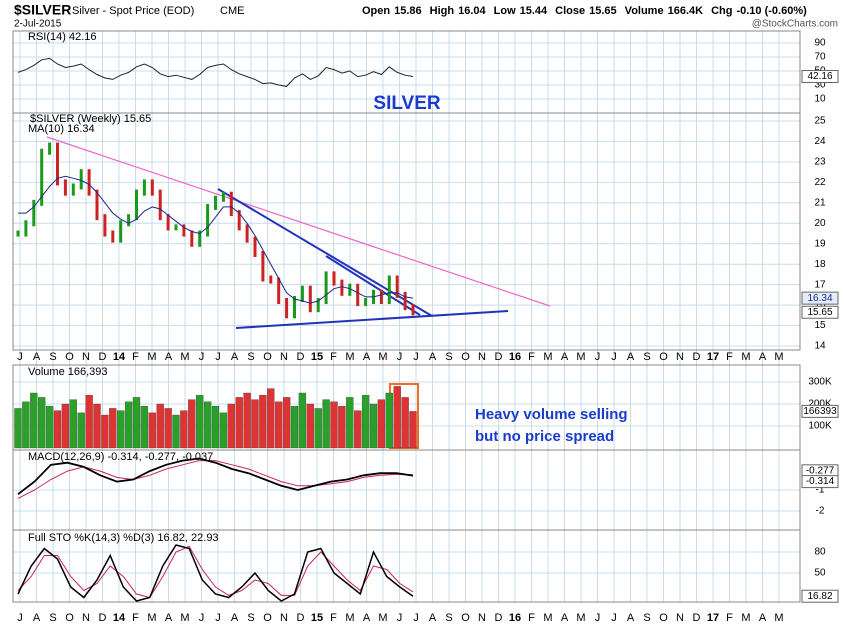 This screenshot has height=634, width=844. Describe the element at coordinates (820, 162) in the screenshot. I see `y-tick-label: 23` at that location.